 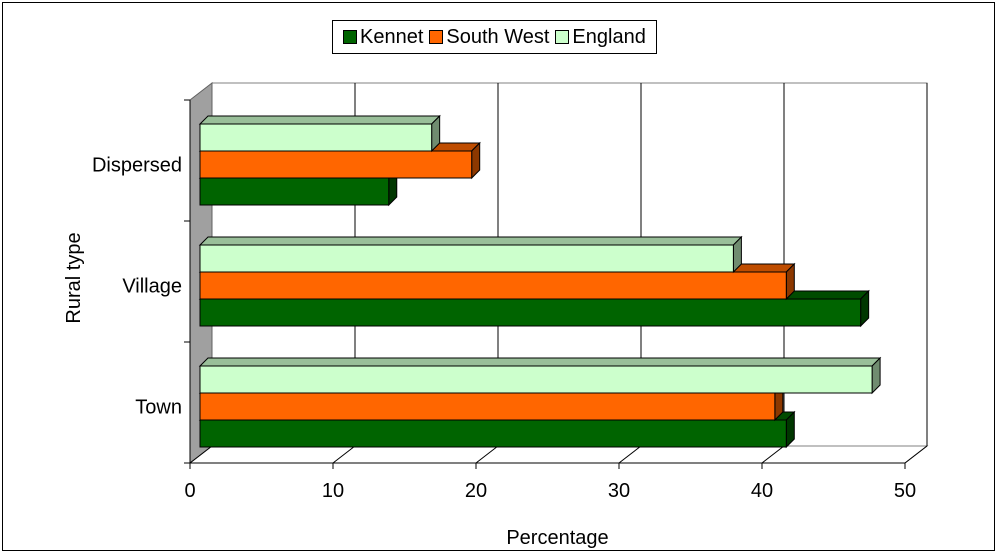 I want to click on bar-kennet-village, so click(x=530, y=312).